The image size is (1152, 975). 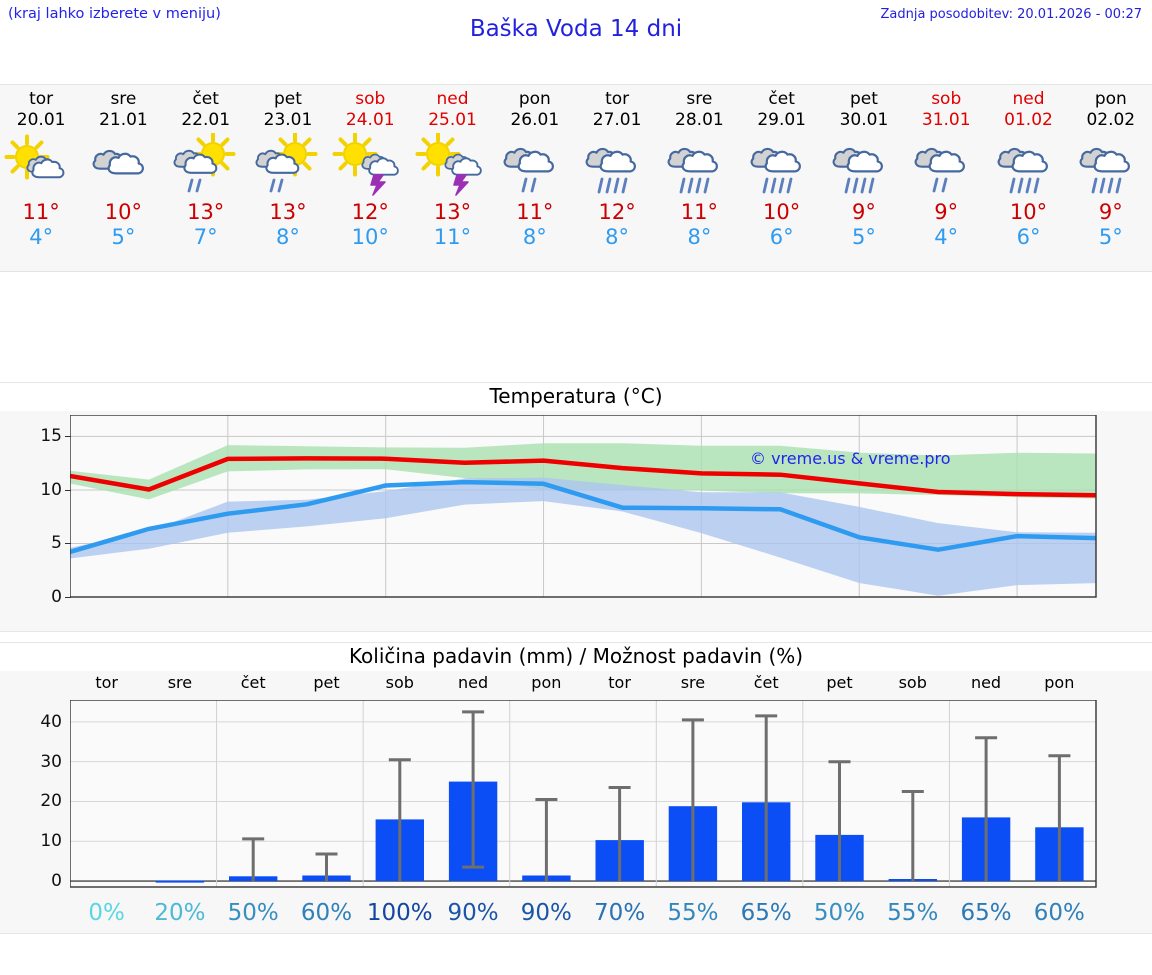 I want to click on forecast-day-5: sob 24.01 12° 10°, so click(x=370, y=178).